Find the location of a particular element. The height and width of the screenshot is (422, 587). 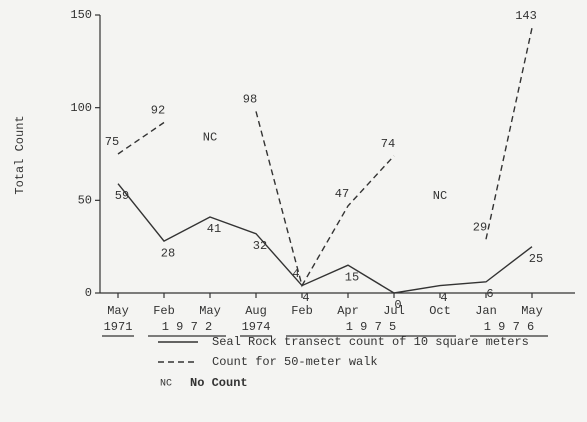

x-tick-label: Jul is located at coordinates (394, 311).